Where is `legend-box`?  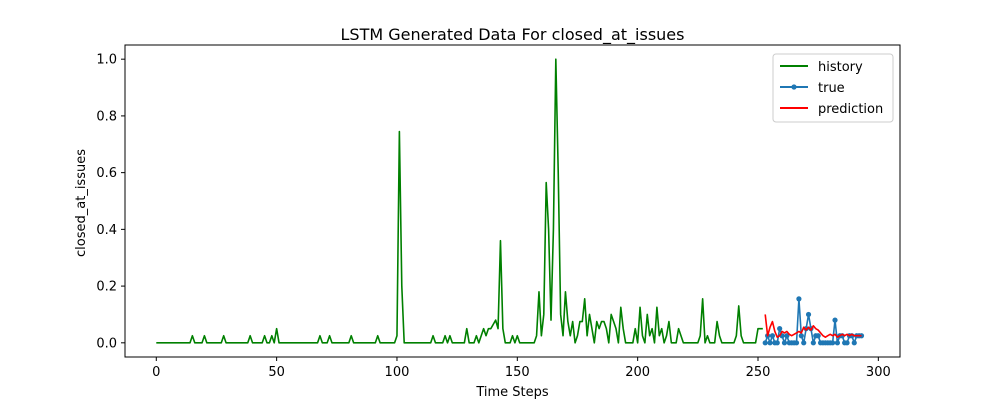
legend-box is located at coordinates (833, 88).